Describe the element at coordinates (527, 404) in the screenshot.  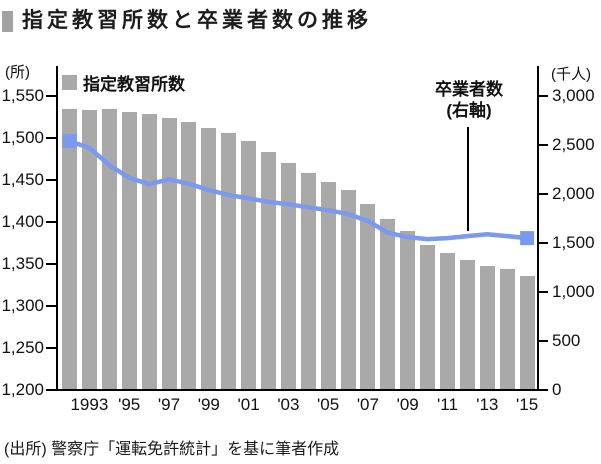
I see `x-tick-label-2015: '15` at that location.